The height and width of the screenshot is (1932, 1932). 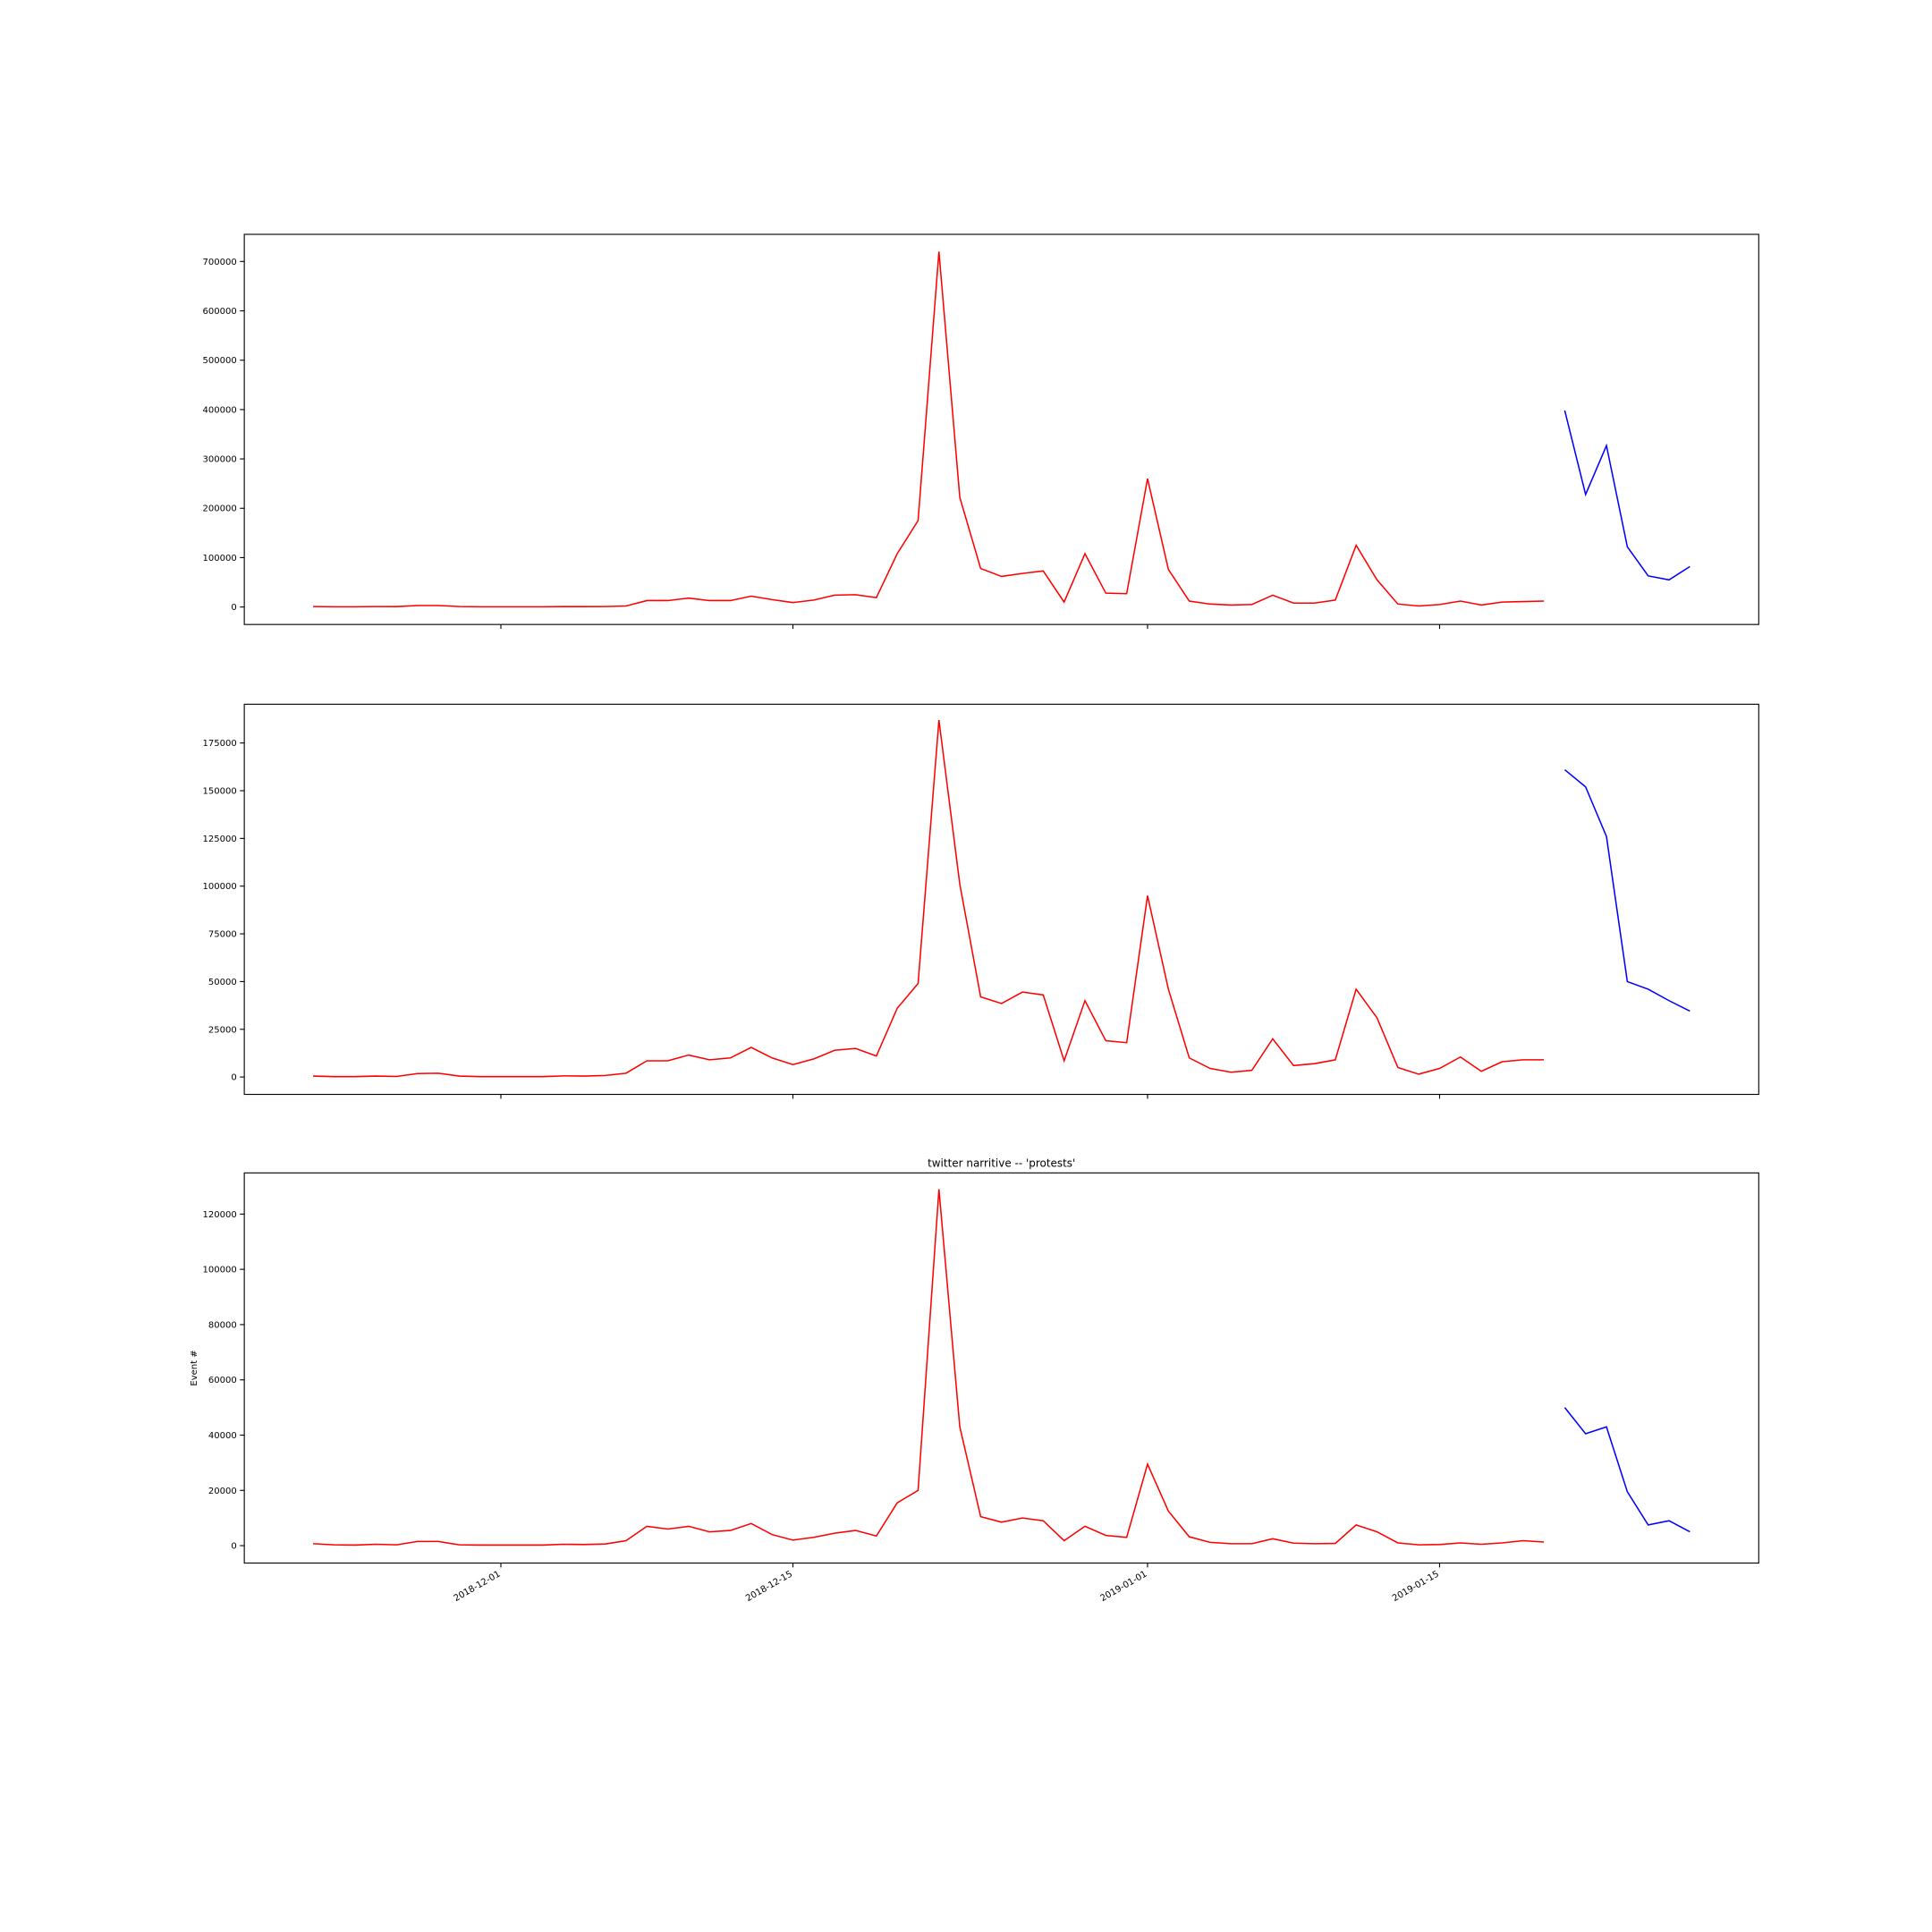 I want to click on y-tick-label: 400000, so click(x=220, y=410).